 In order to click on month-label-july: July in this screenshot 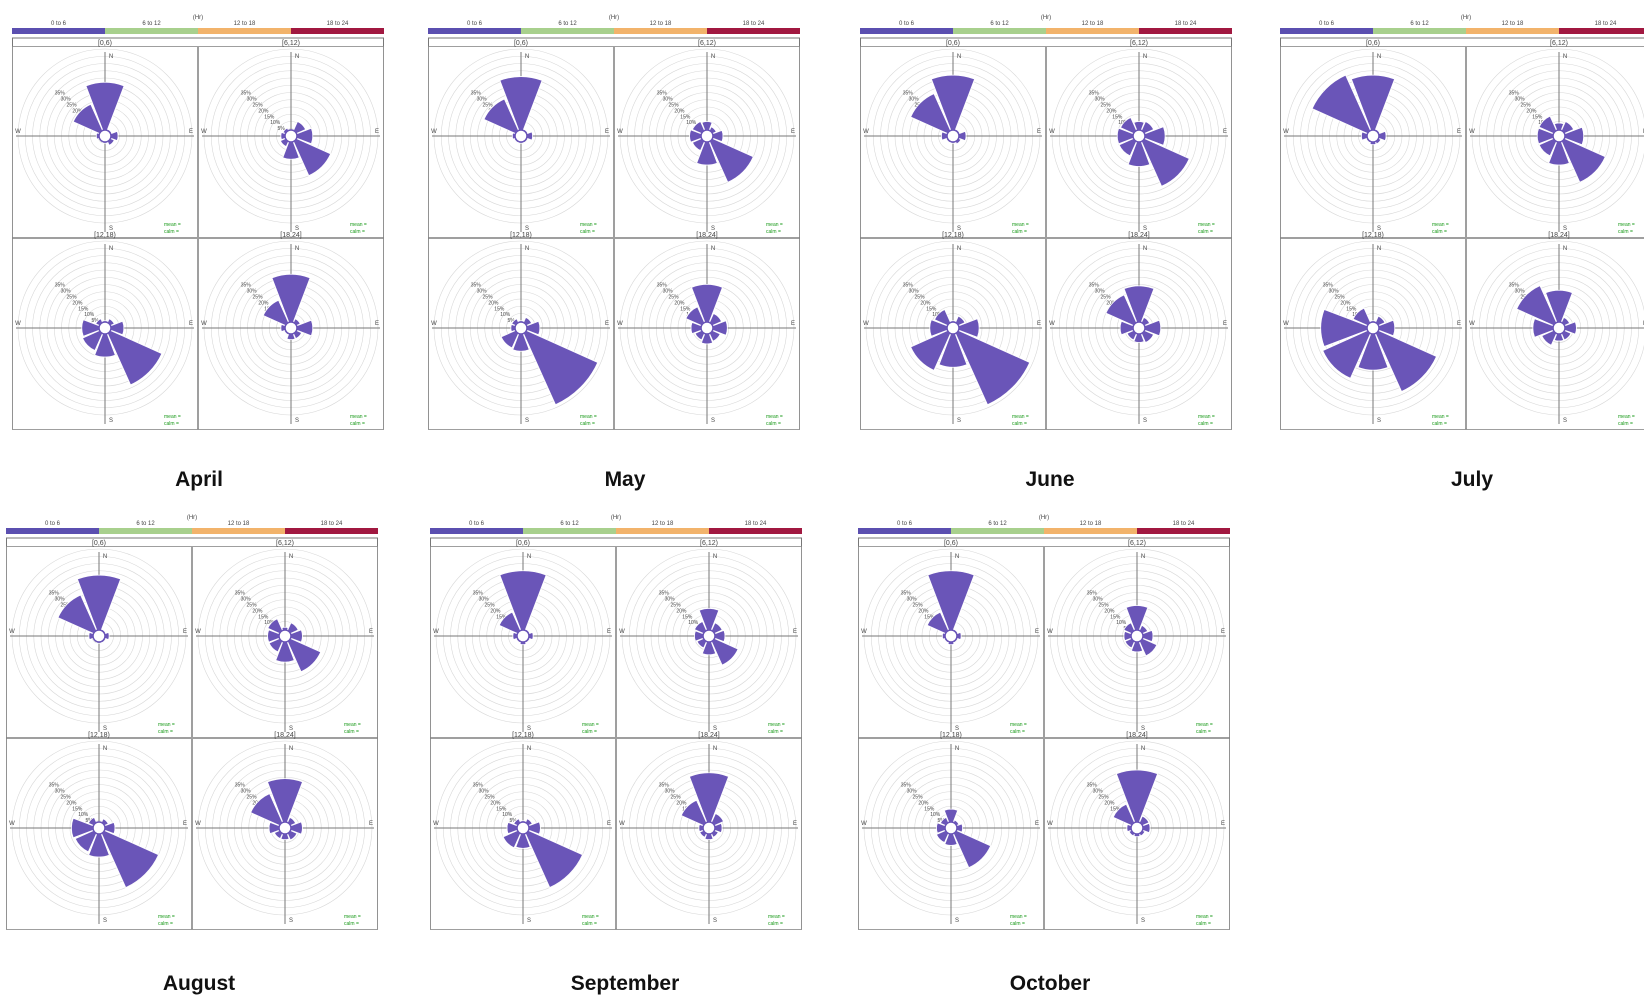, I will do `click(1472, 479)`.